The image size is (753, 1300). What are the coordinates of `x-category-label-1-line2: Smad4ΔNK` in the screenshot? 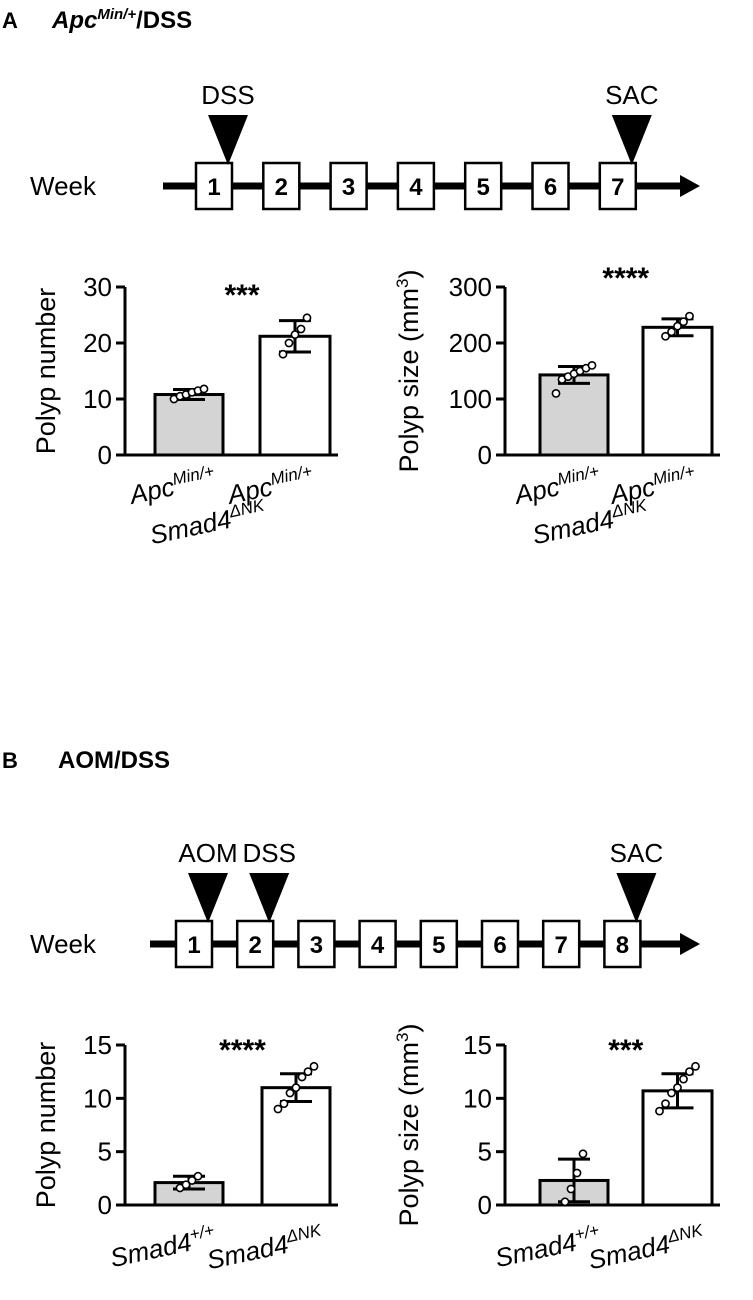 It's located at (208, 522).